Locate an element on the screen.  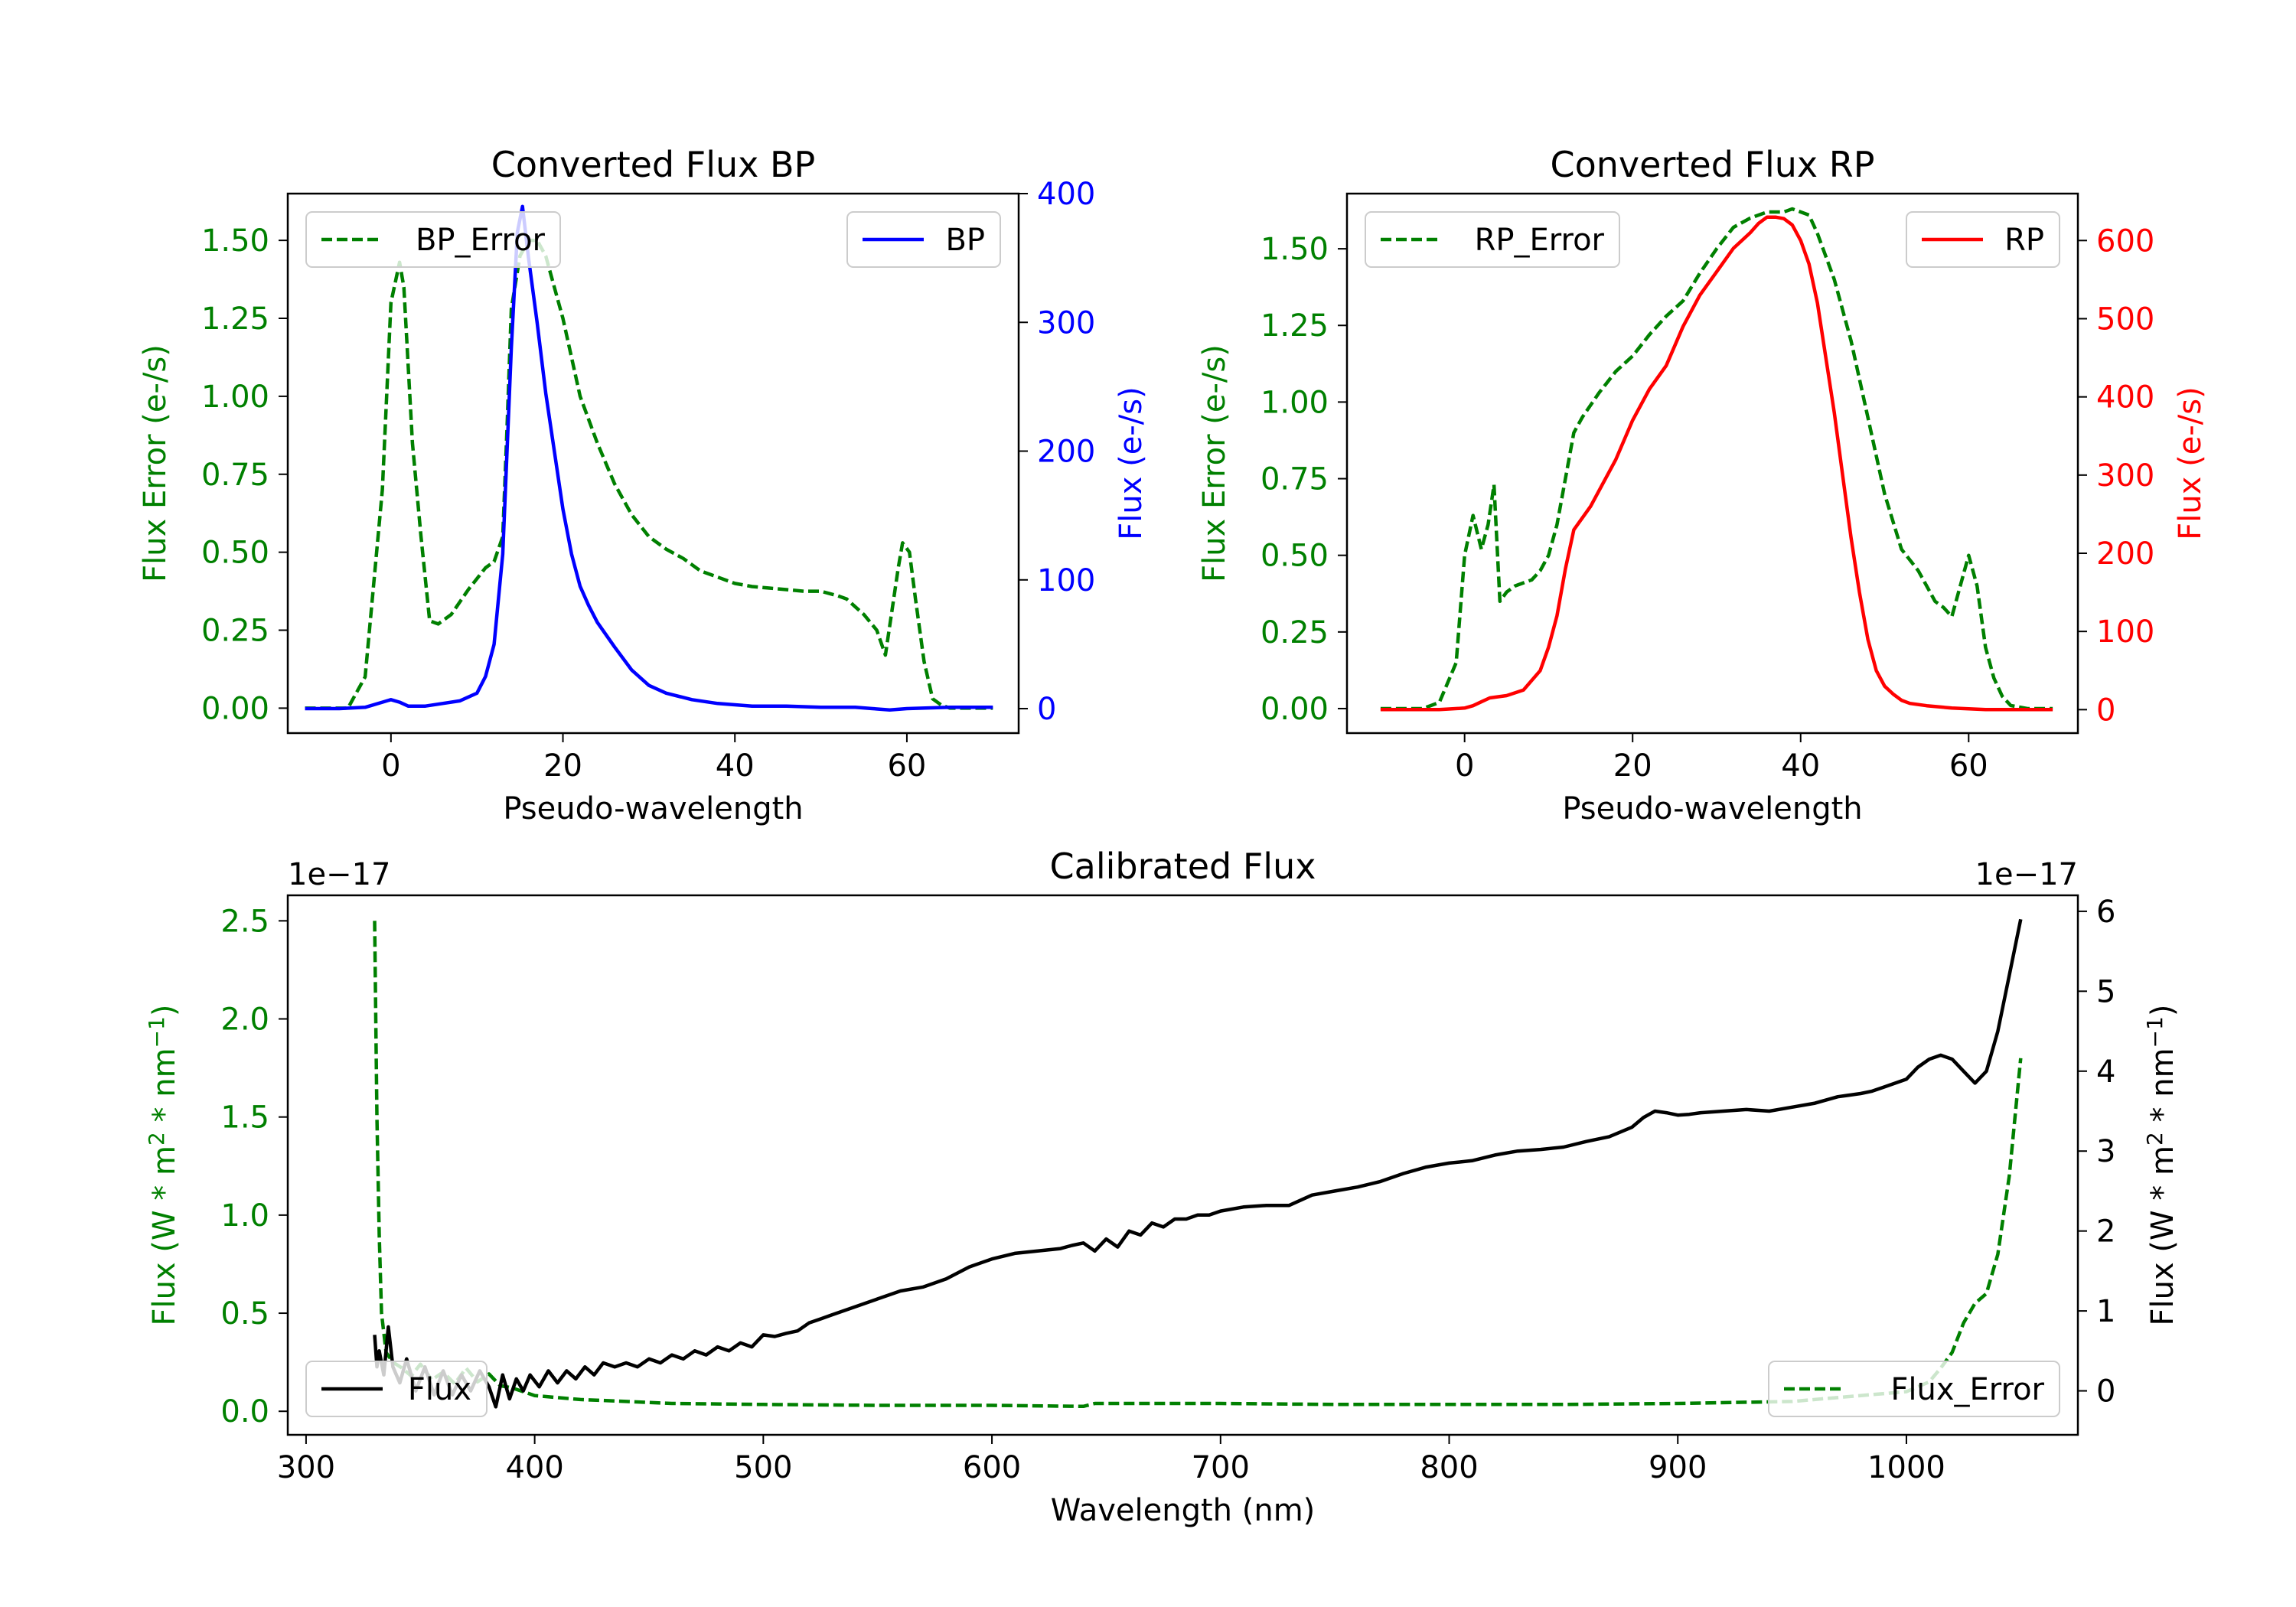
series-rp-error-line is located at coordinates (1716, 459).